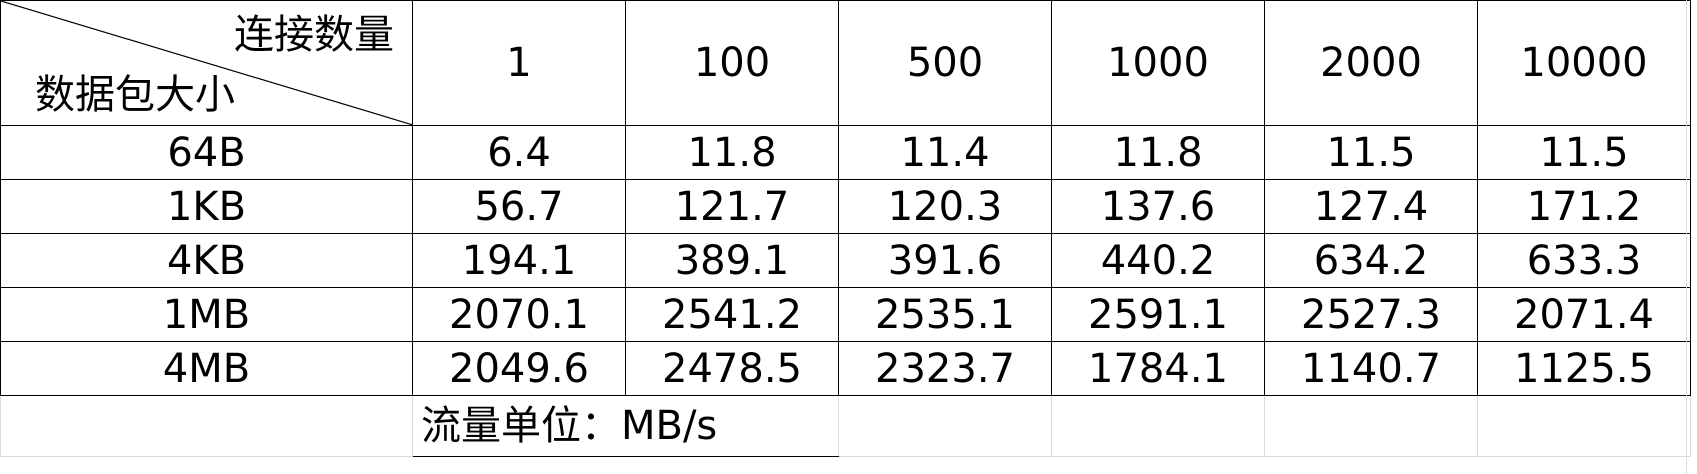 This screenshot has height=474, width=1697. Describe the element at coordinates (1371, 314) in the screenshot. I see `table-cell: 2527.3` at that location.